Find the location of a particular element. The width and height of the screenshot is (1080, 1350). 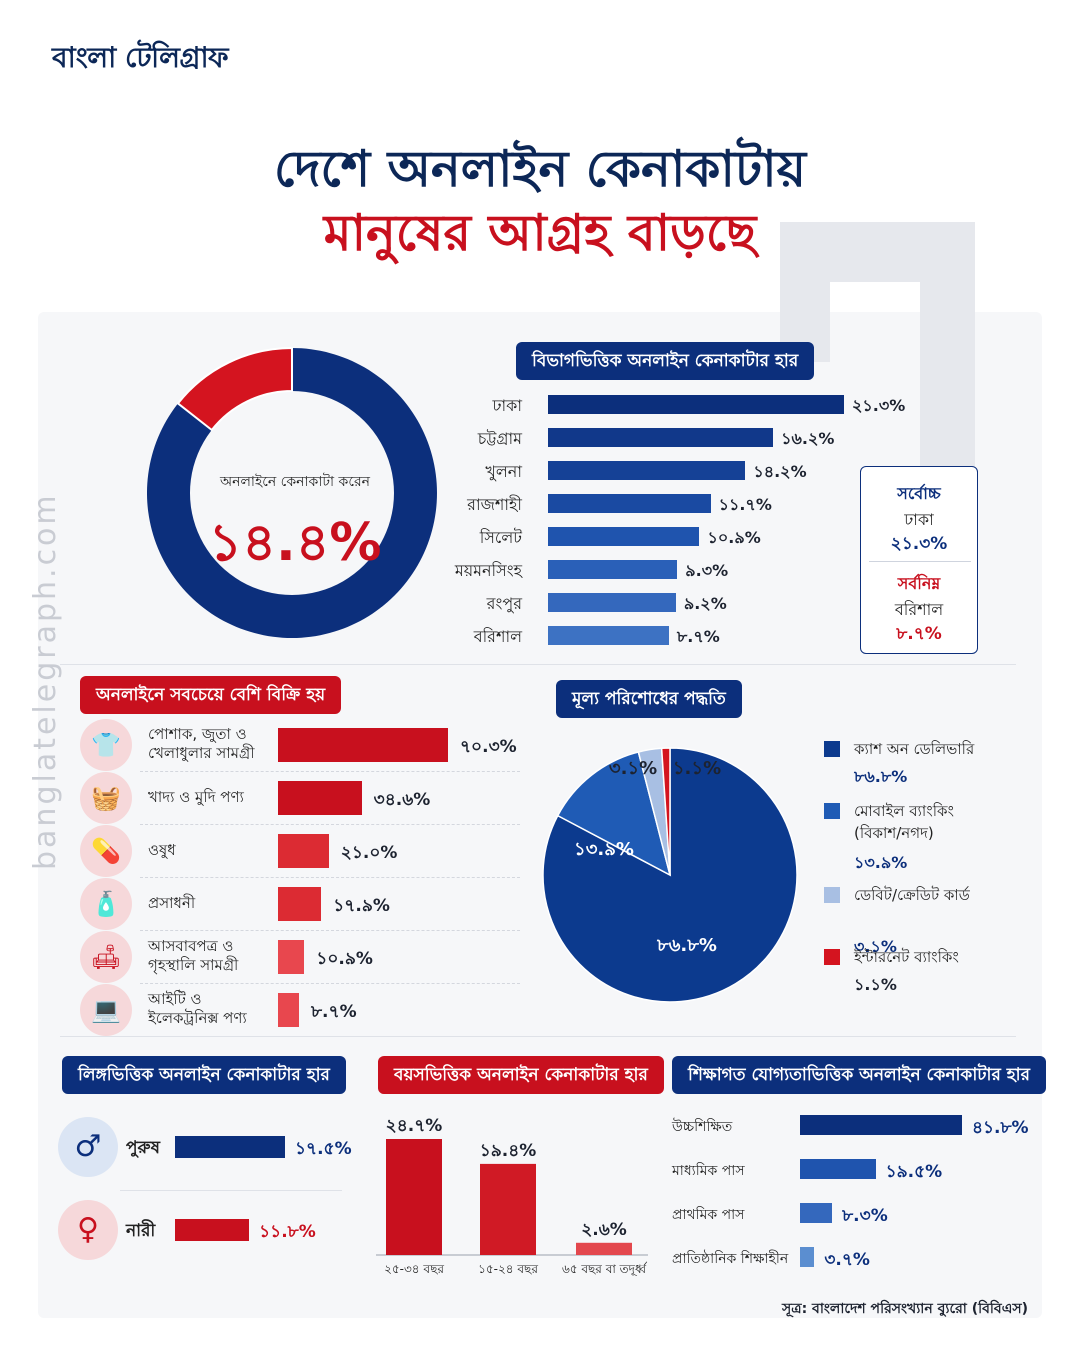

box-divider is located at coordinates (920, 561).